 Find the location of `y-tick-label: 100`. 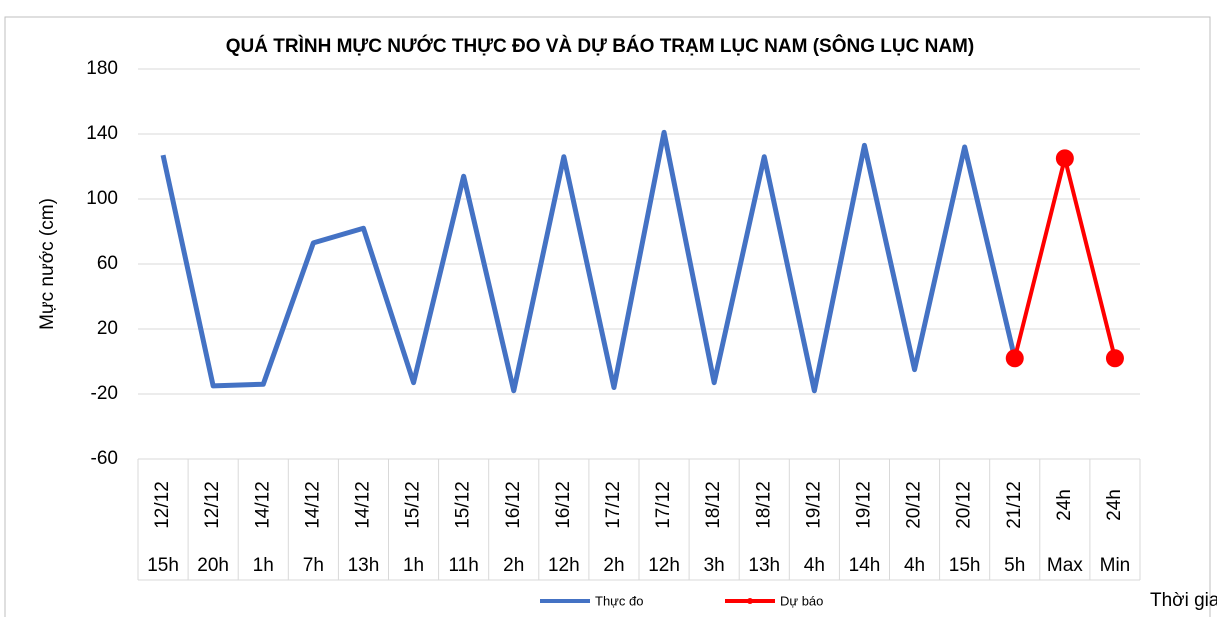

y-tick-label: 100 is located at coordinates (102, 198).